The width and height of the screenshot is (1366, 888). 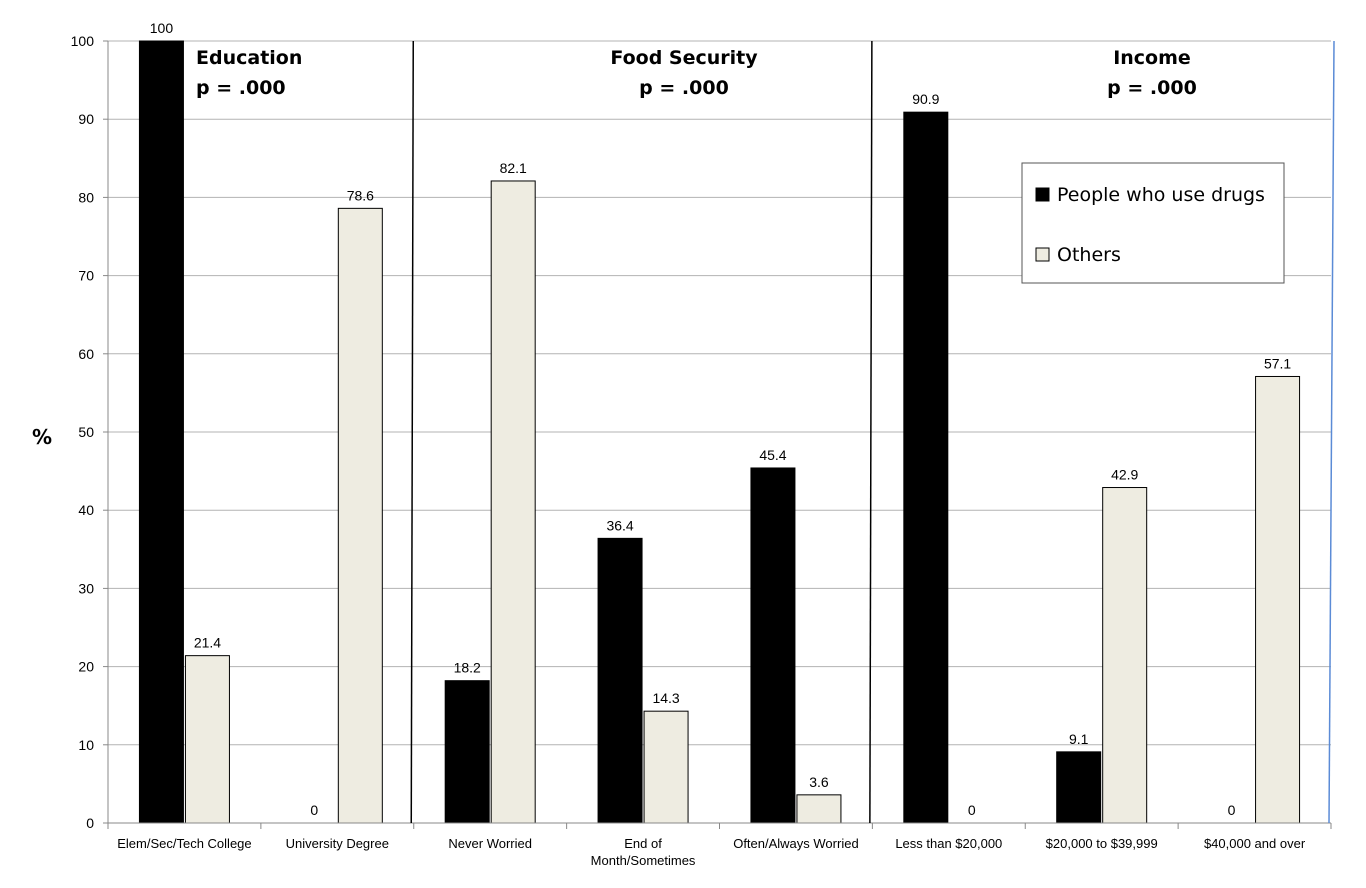 I want to click on section-title: Education, so click(x=249, y=58).